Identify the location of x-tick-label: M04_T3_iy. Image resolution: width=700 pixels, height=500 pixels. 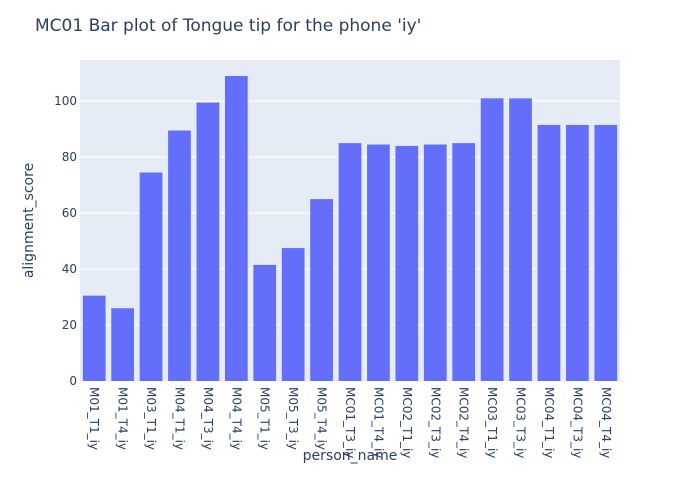
(208, 418).